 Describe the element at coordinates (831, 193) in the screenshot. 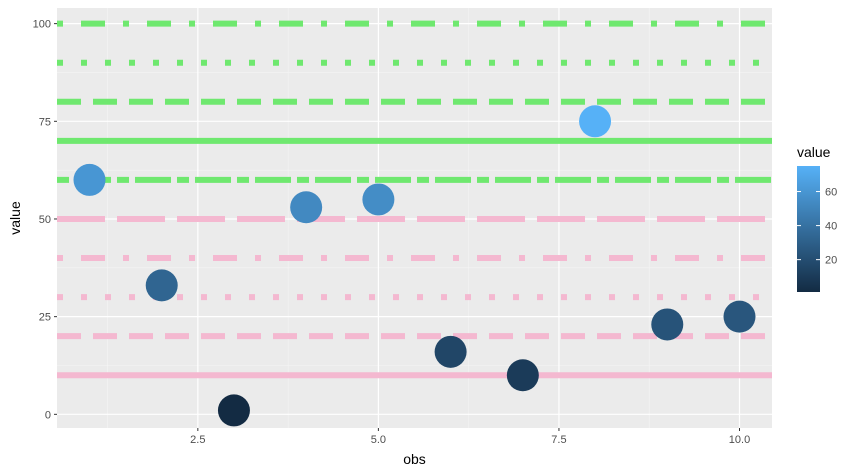

I see `colorbar-label: 60` at that location.